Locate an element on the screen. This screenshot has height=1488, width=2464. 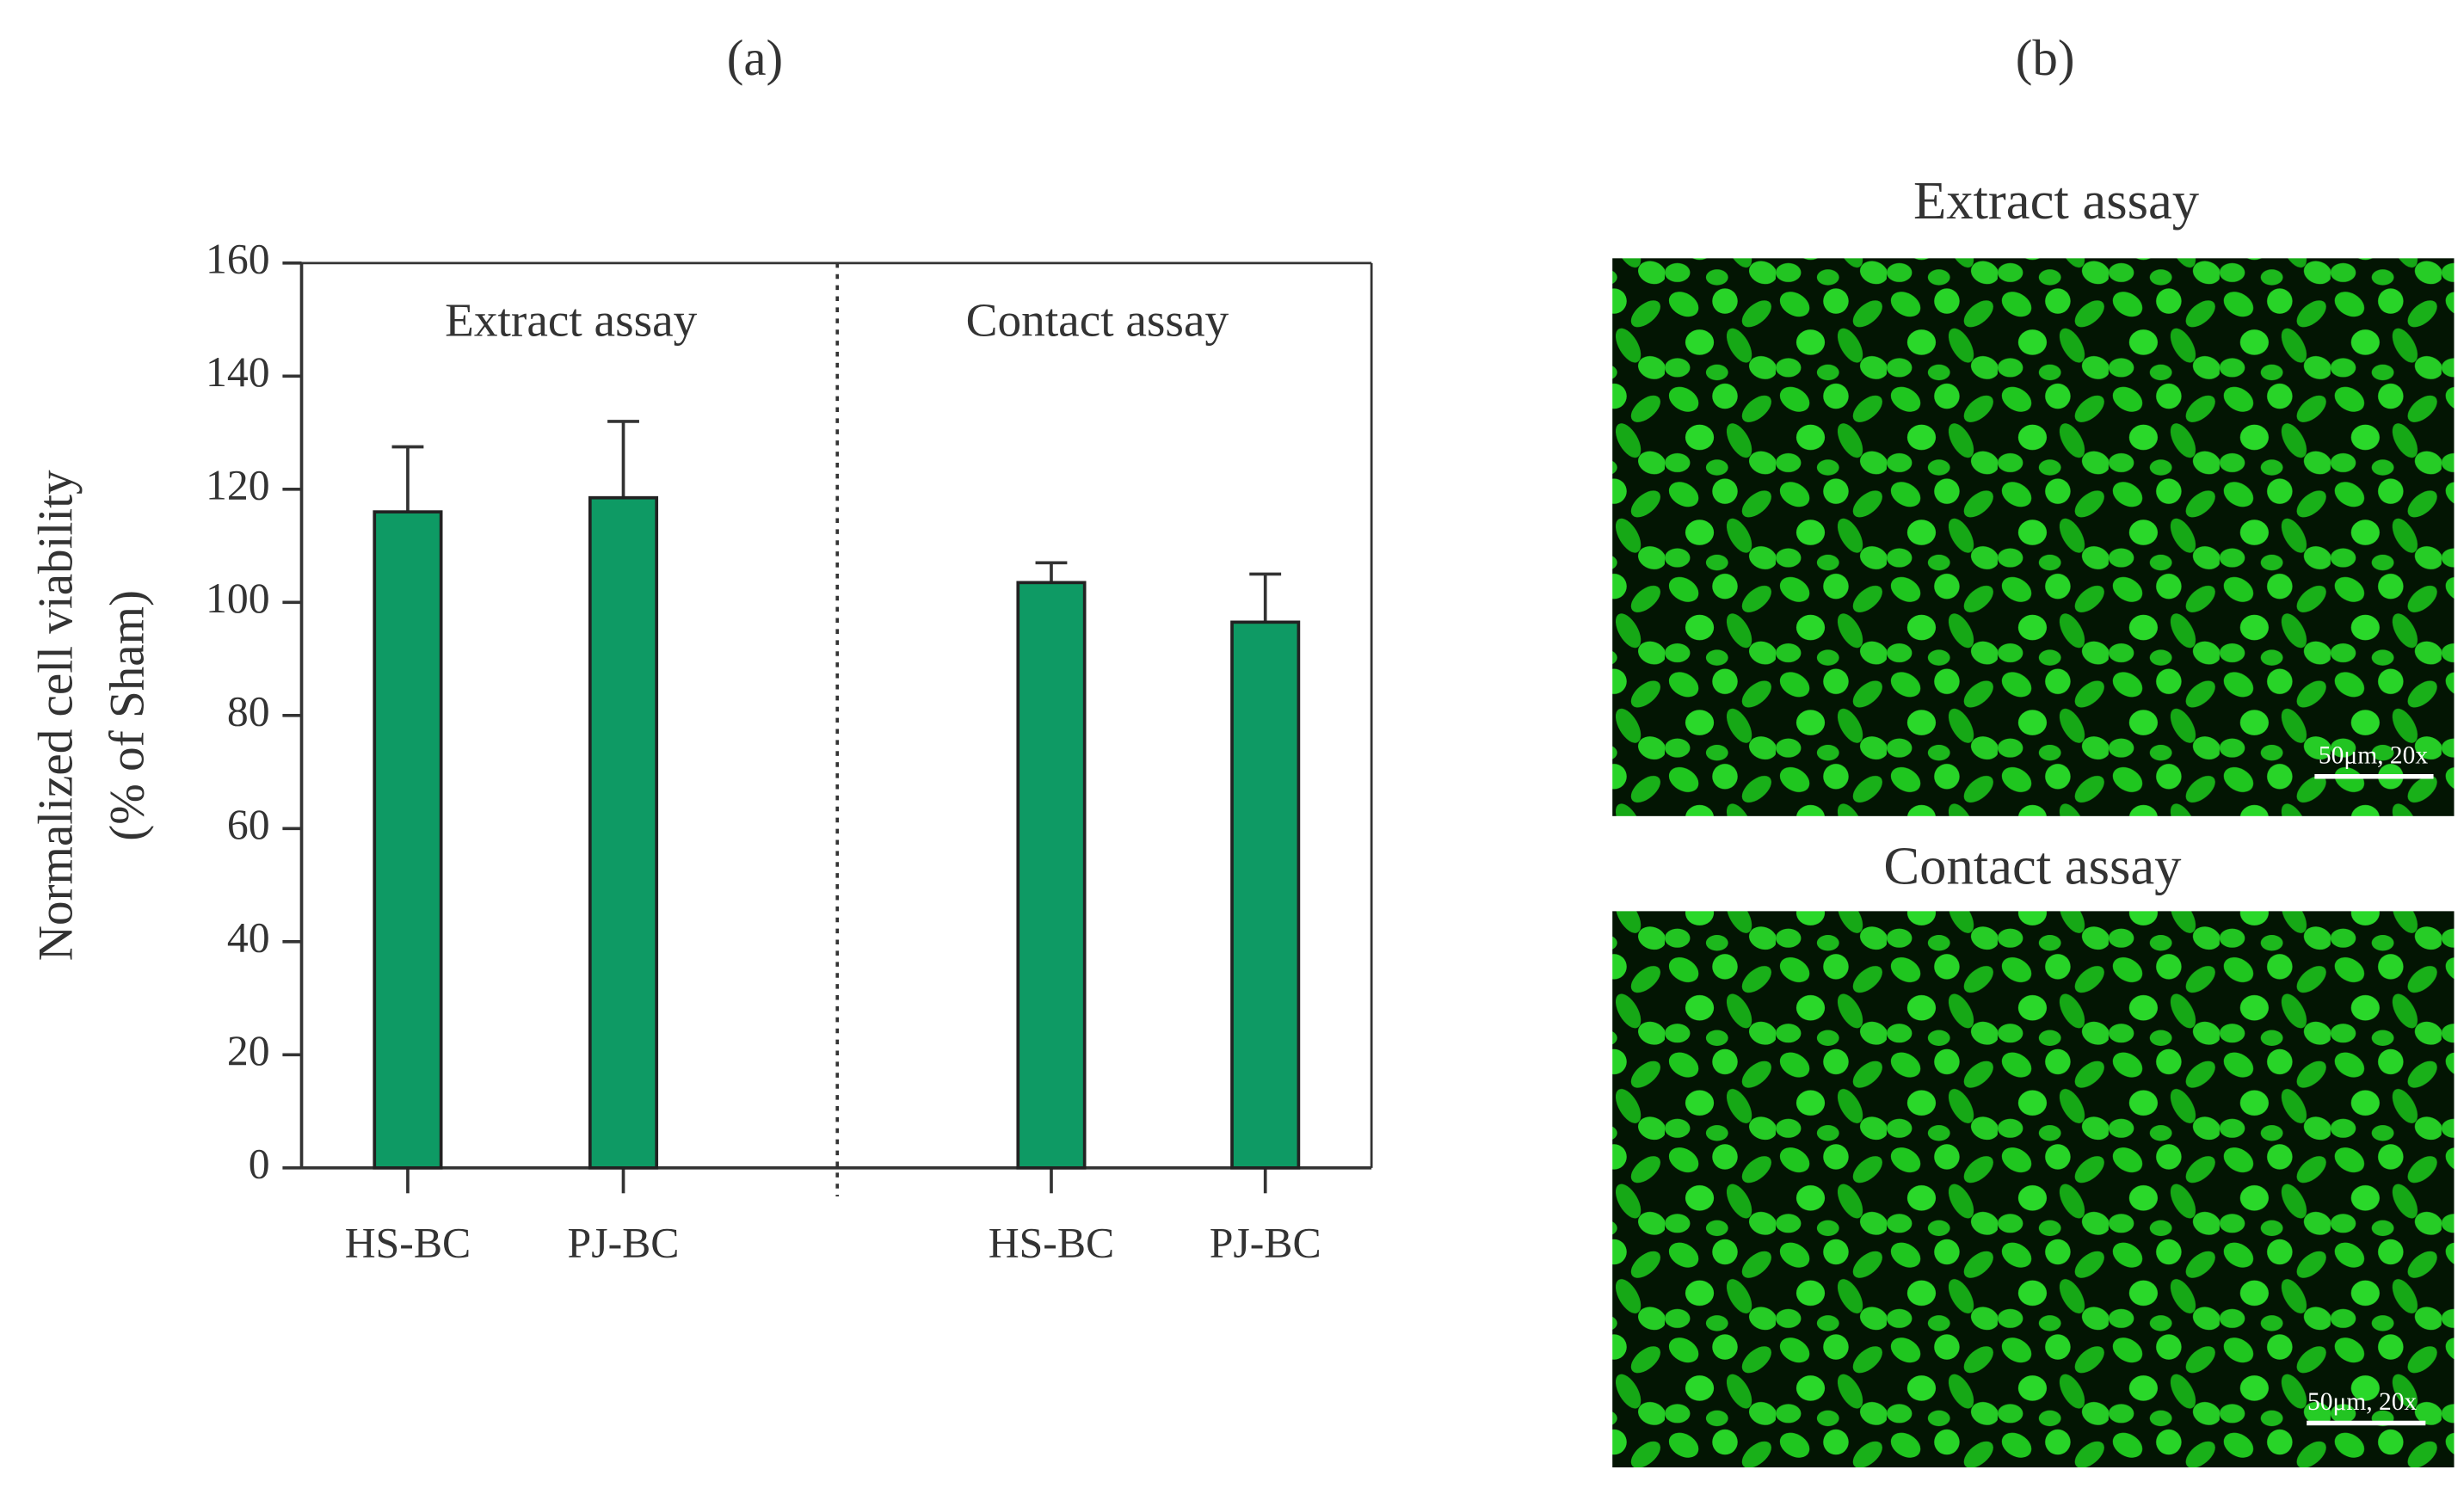
y-tick-label: 80 is located at coordinates (249, 711).